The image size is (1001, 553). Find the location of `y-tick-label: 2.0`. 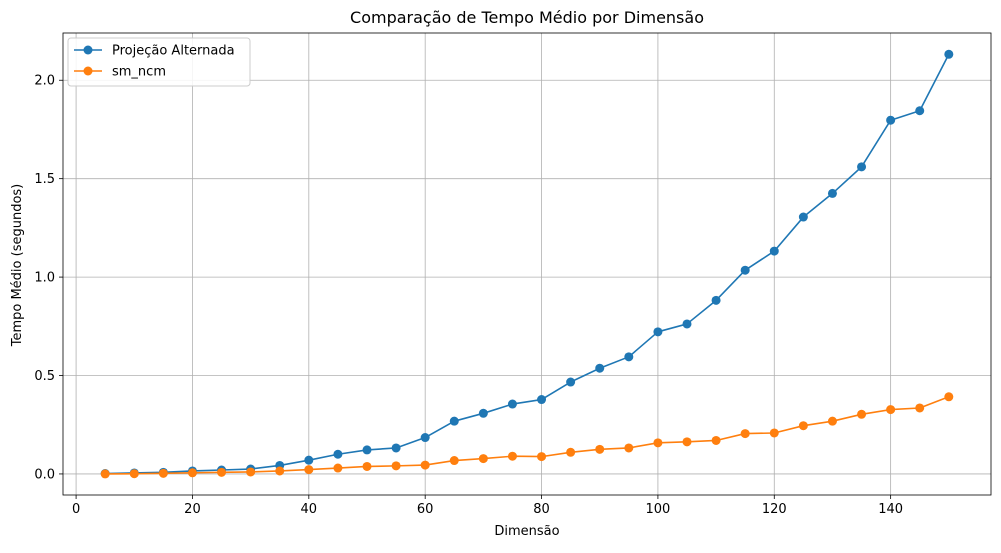

y-tick-label: 2.0 is located at coordinates (44, 81).